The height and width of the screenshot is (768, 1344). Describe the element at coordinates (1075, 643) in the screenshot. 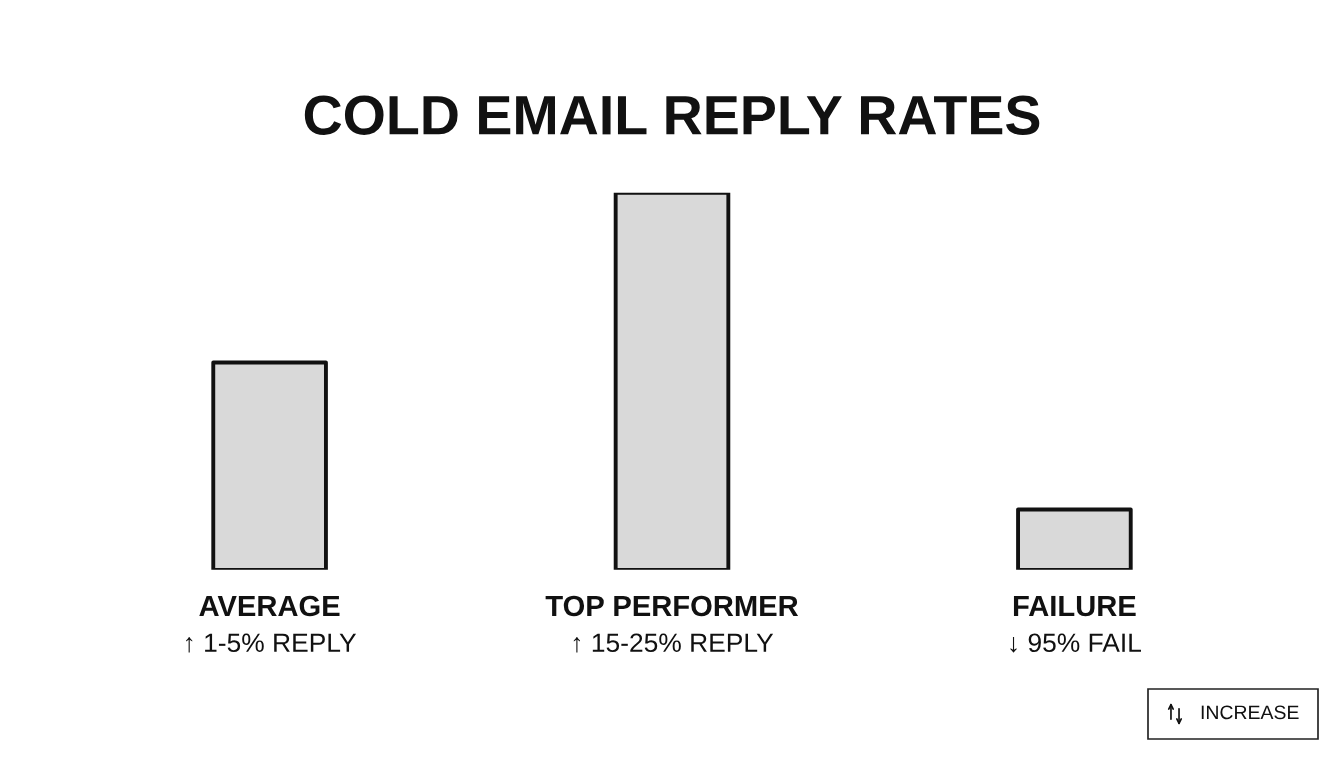

I see `text: ↓ 95% FAIL` at that location.